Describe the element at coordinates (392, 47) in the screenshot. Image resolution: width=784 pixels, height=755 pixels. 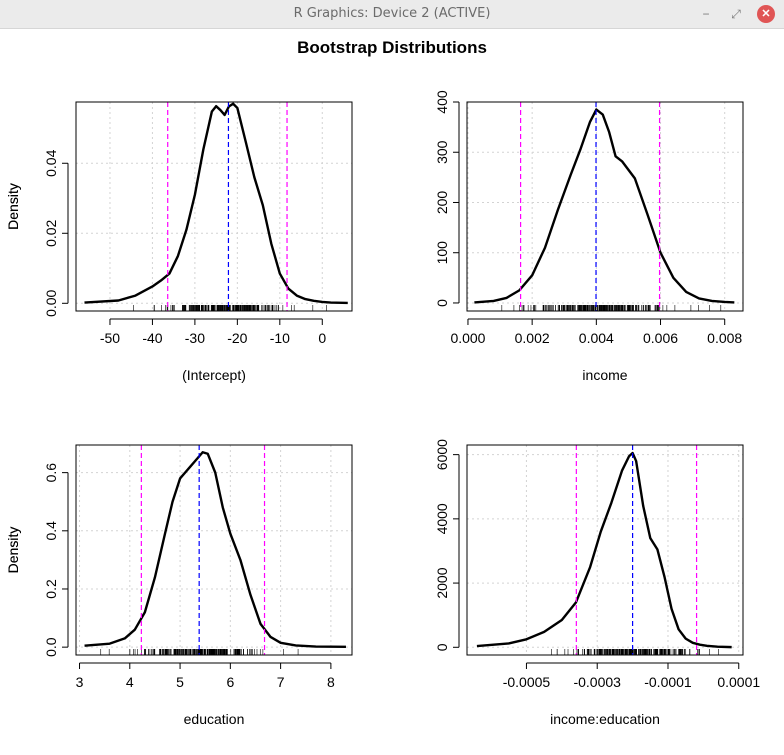
I see `figure-title: Bootstrap Distributions` at that location.